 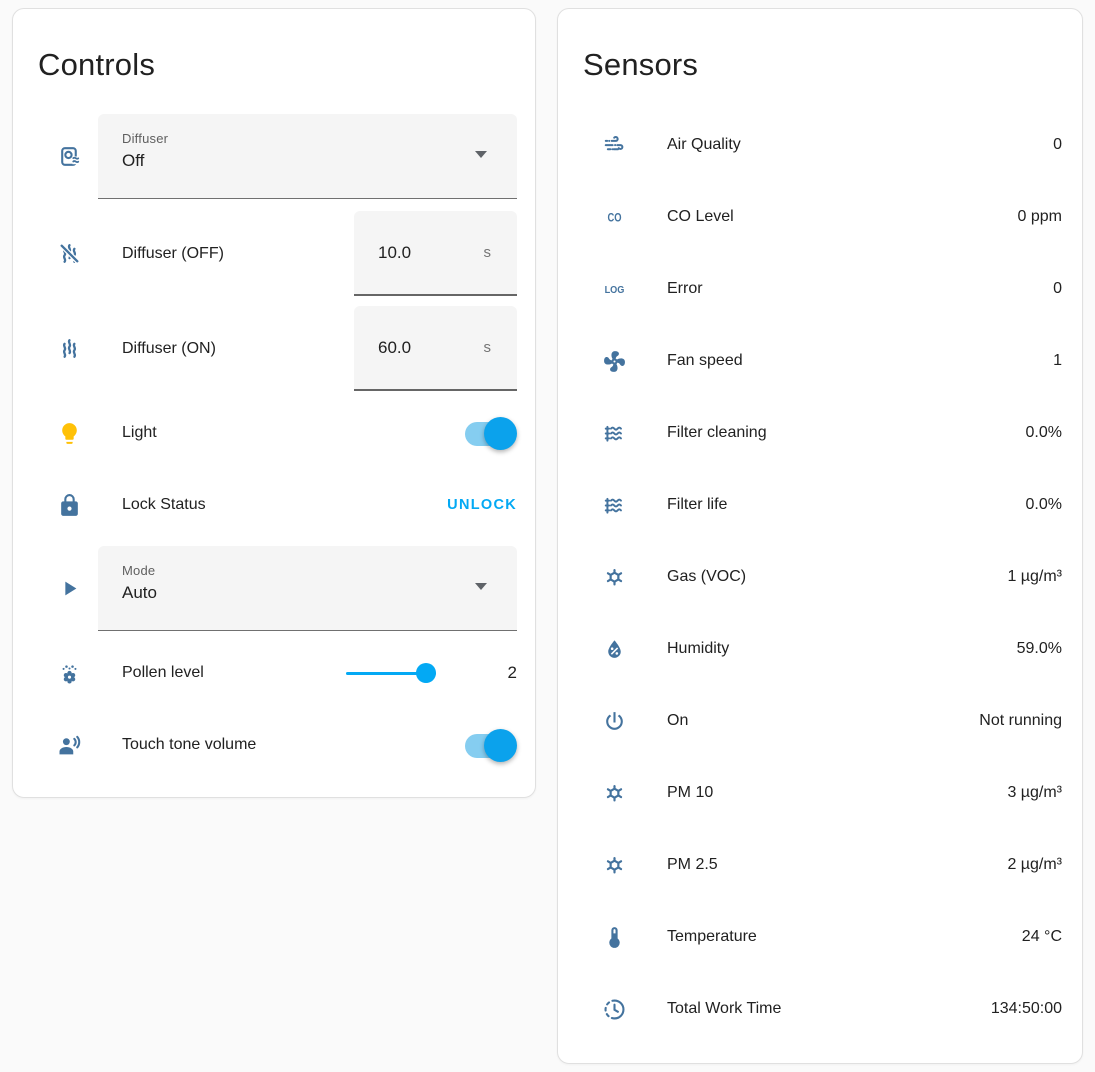 I want to click on diffuser-select: Diffuser Off, so click(x=307, y=156).